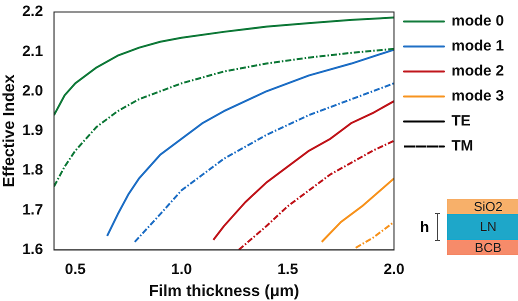 Image resolution: width=518 pixels, height=301 pixels. Describe the element at coordinates (461, 121) in the screenshot. I see `legend-label: TE` at that location.